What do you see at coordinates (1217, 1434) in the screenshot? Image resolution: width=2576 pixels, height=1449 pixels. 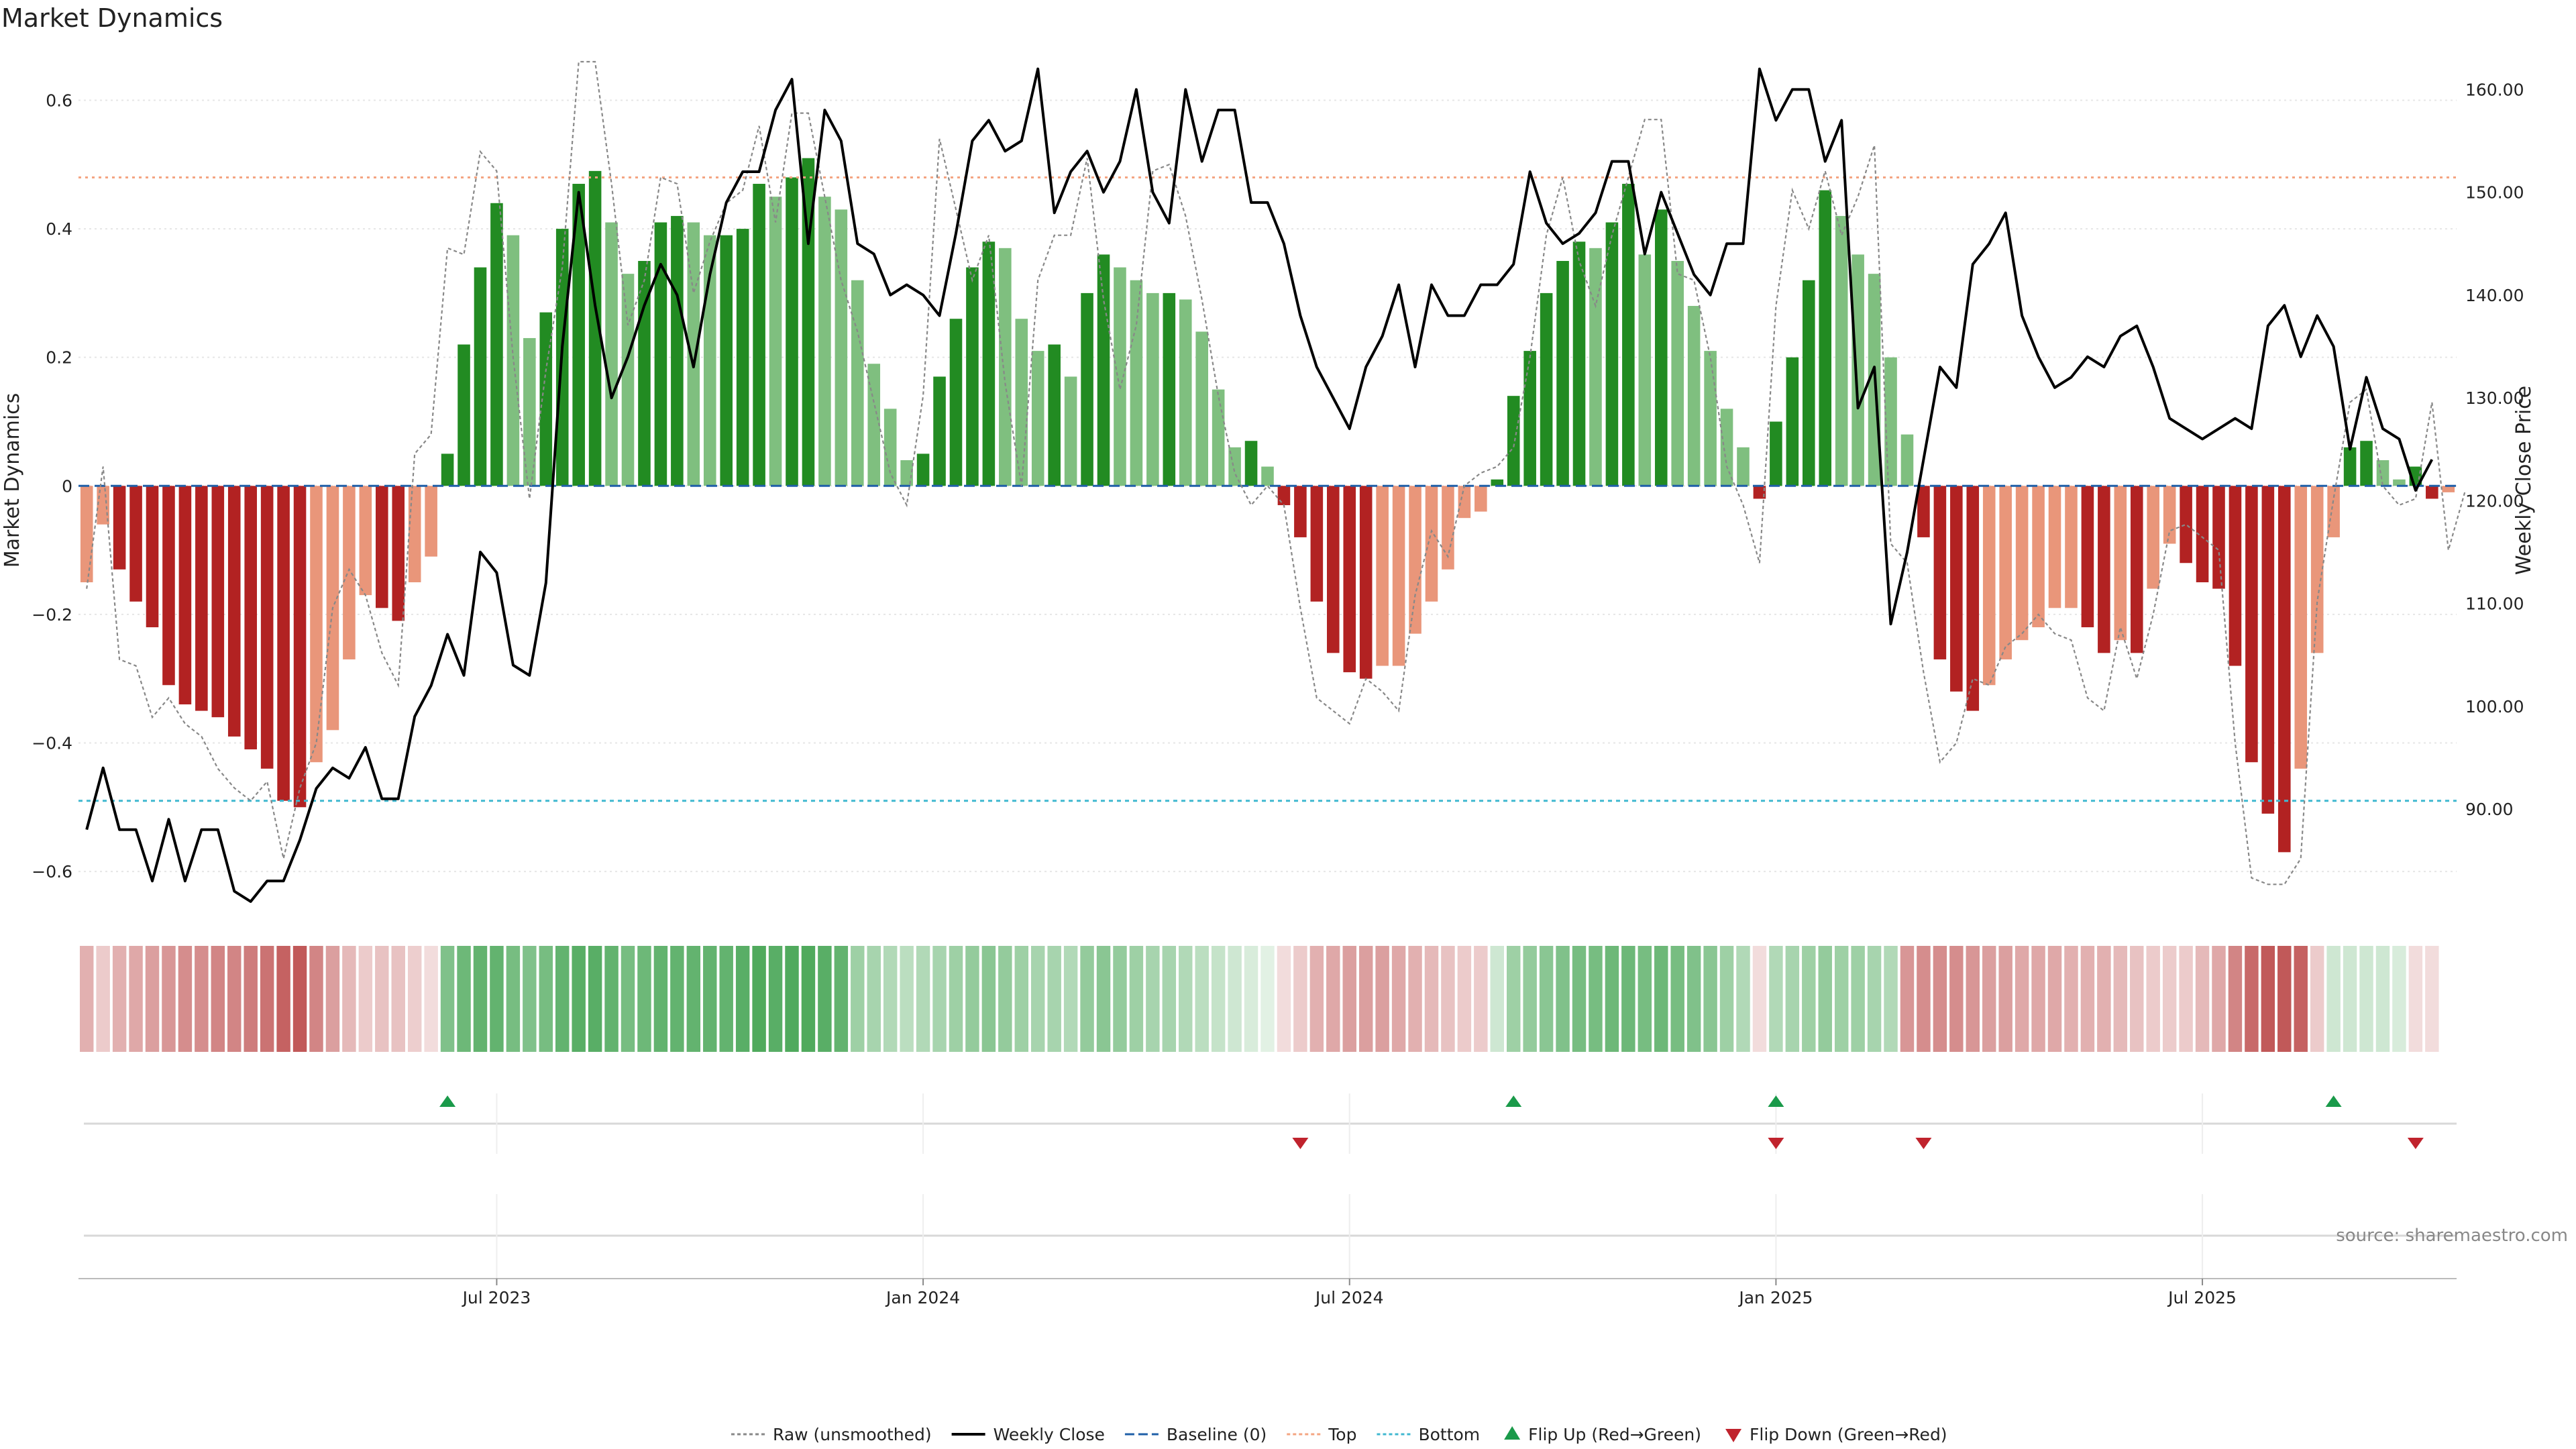 I see `legend-label: Baseline (0)` at bounding box center [1217, 1434].